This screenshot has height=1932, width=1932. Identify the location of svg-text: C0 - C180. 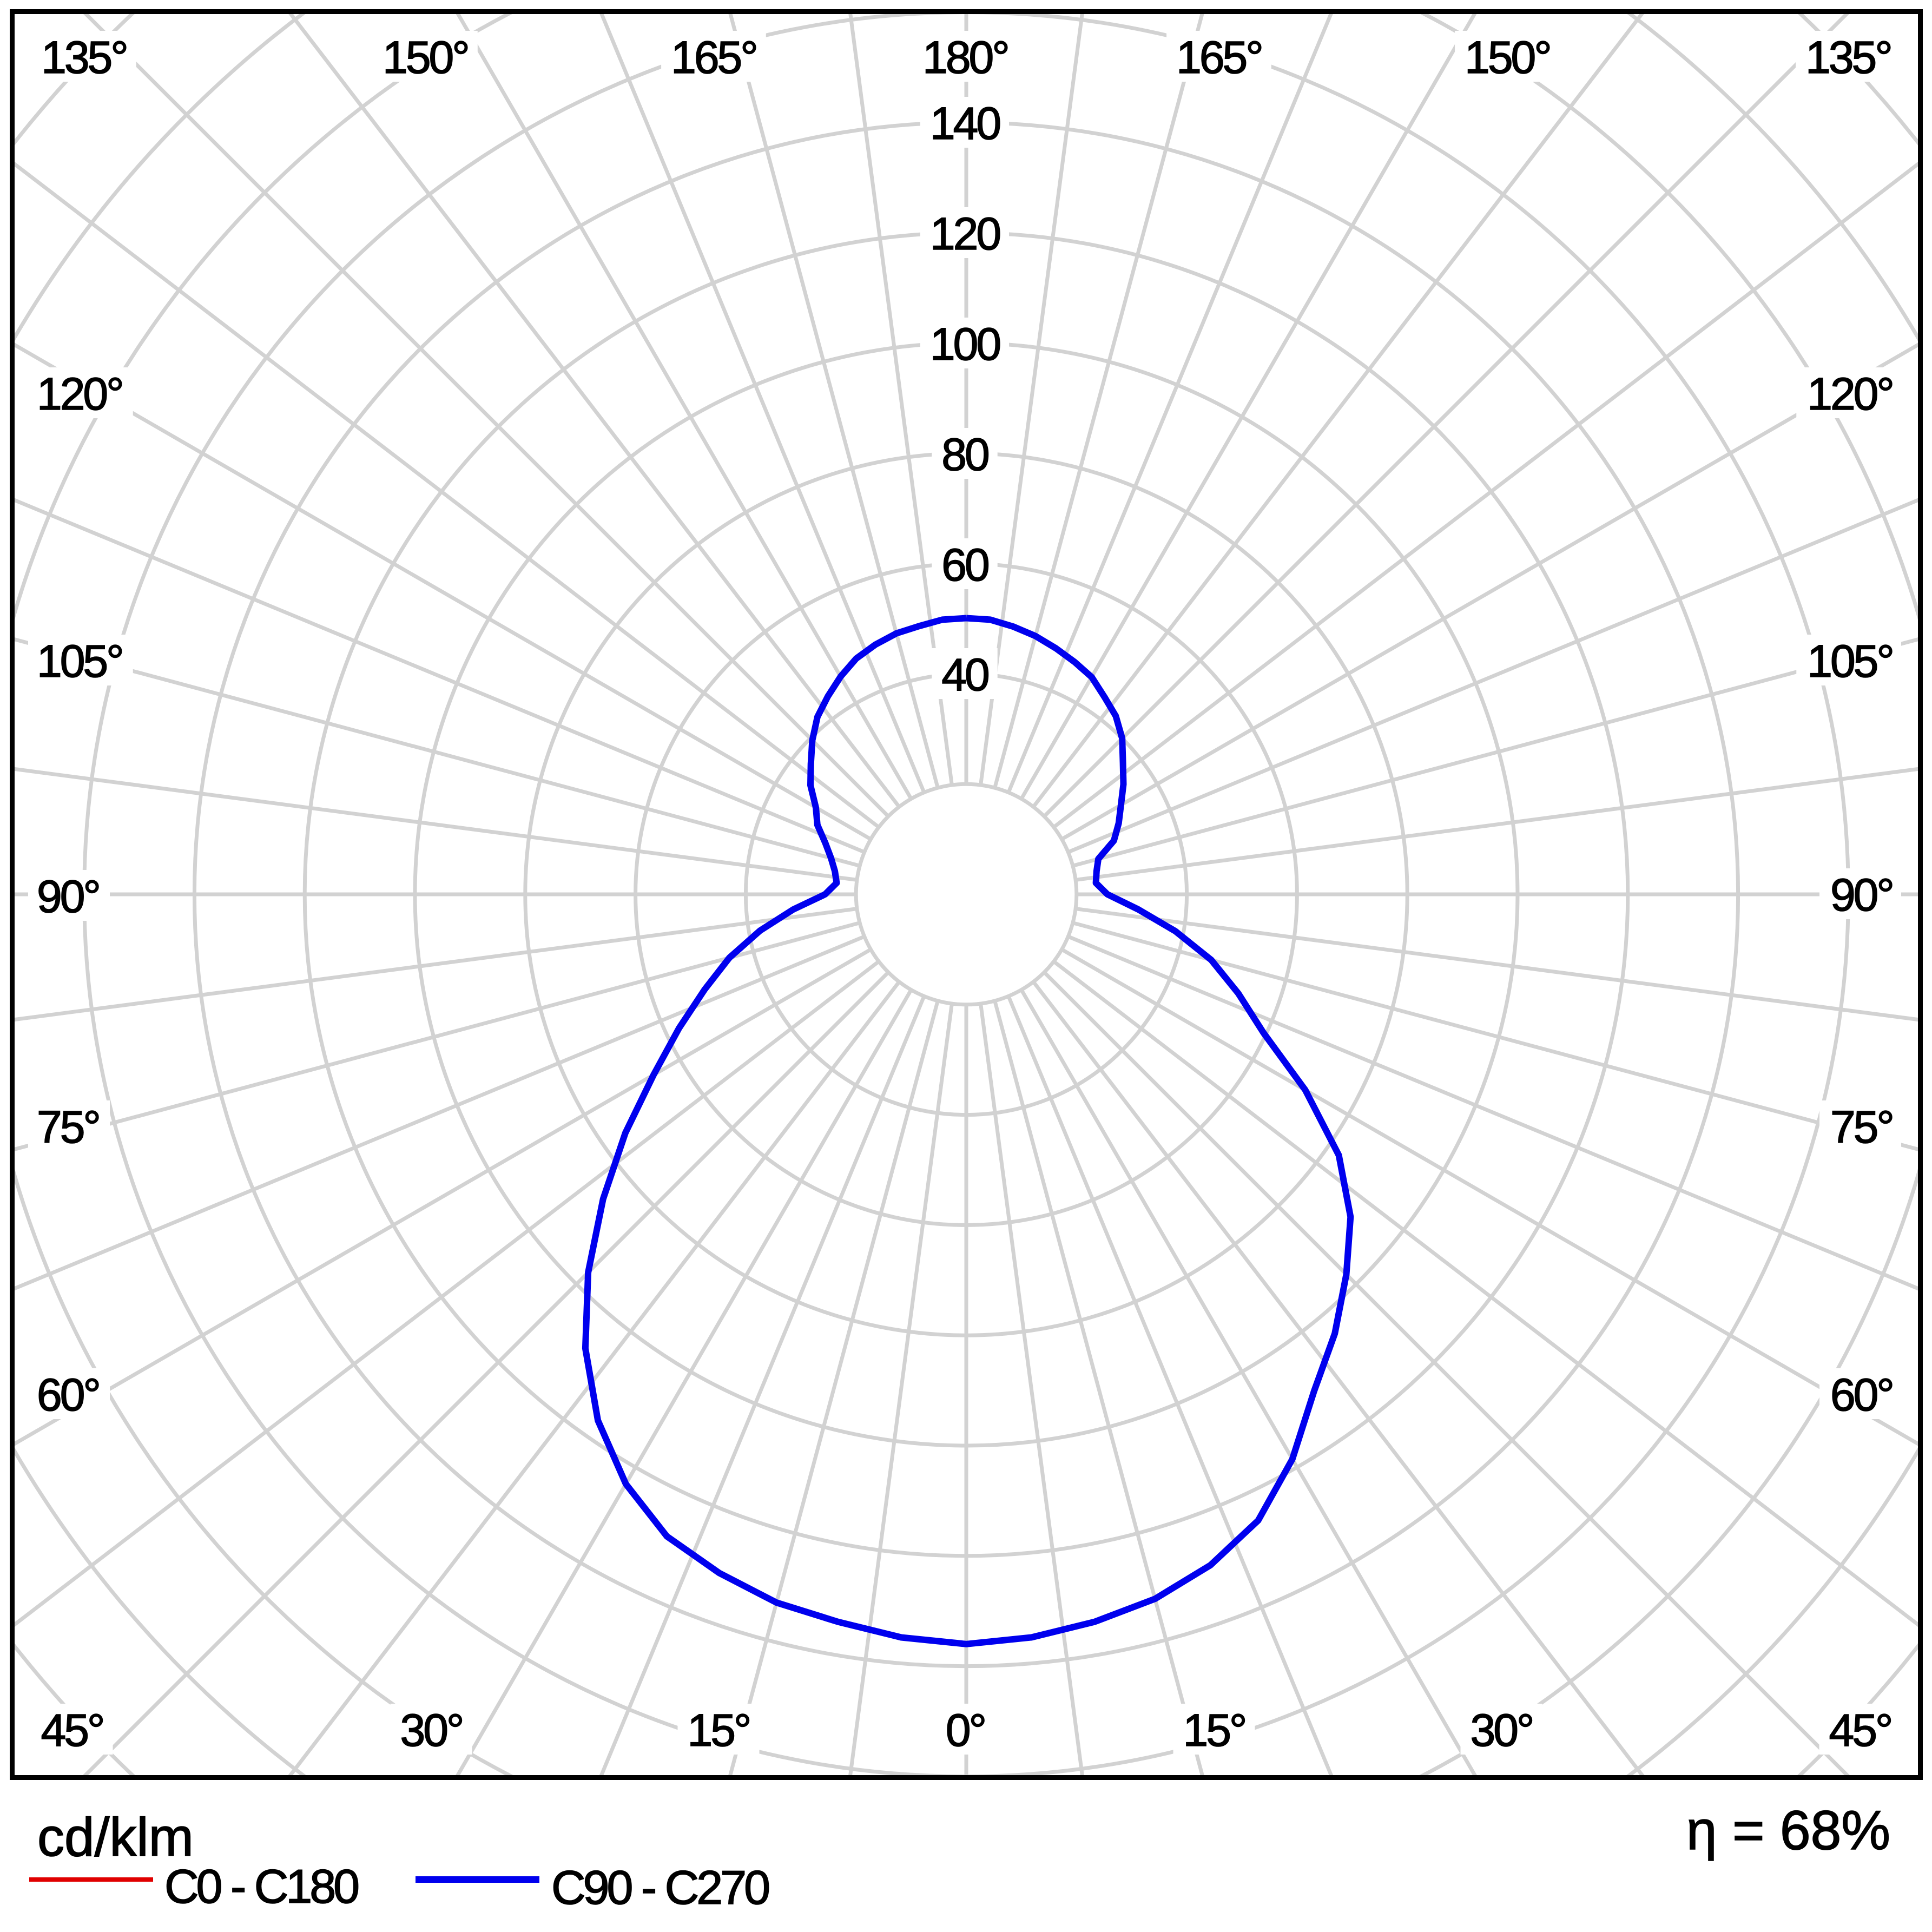
(261, 1886).